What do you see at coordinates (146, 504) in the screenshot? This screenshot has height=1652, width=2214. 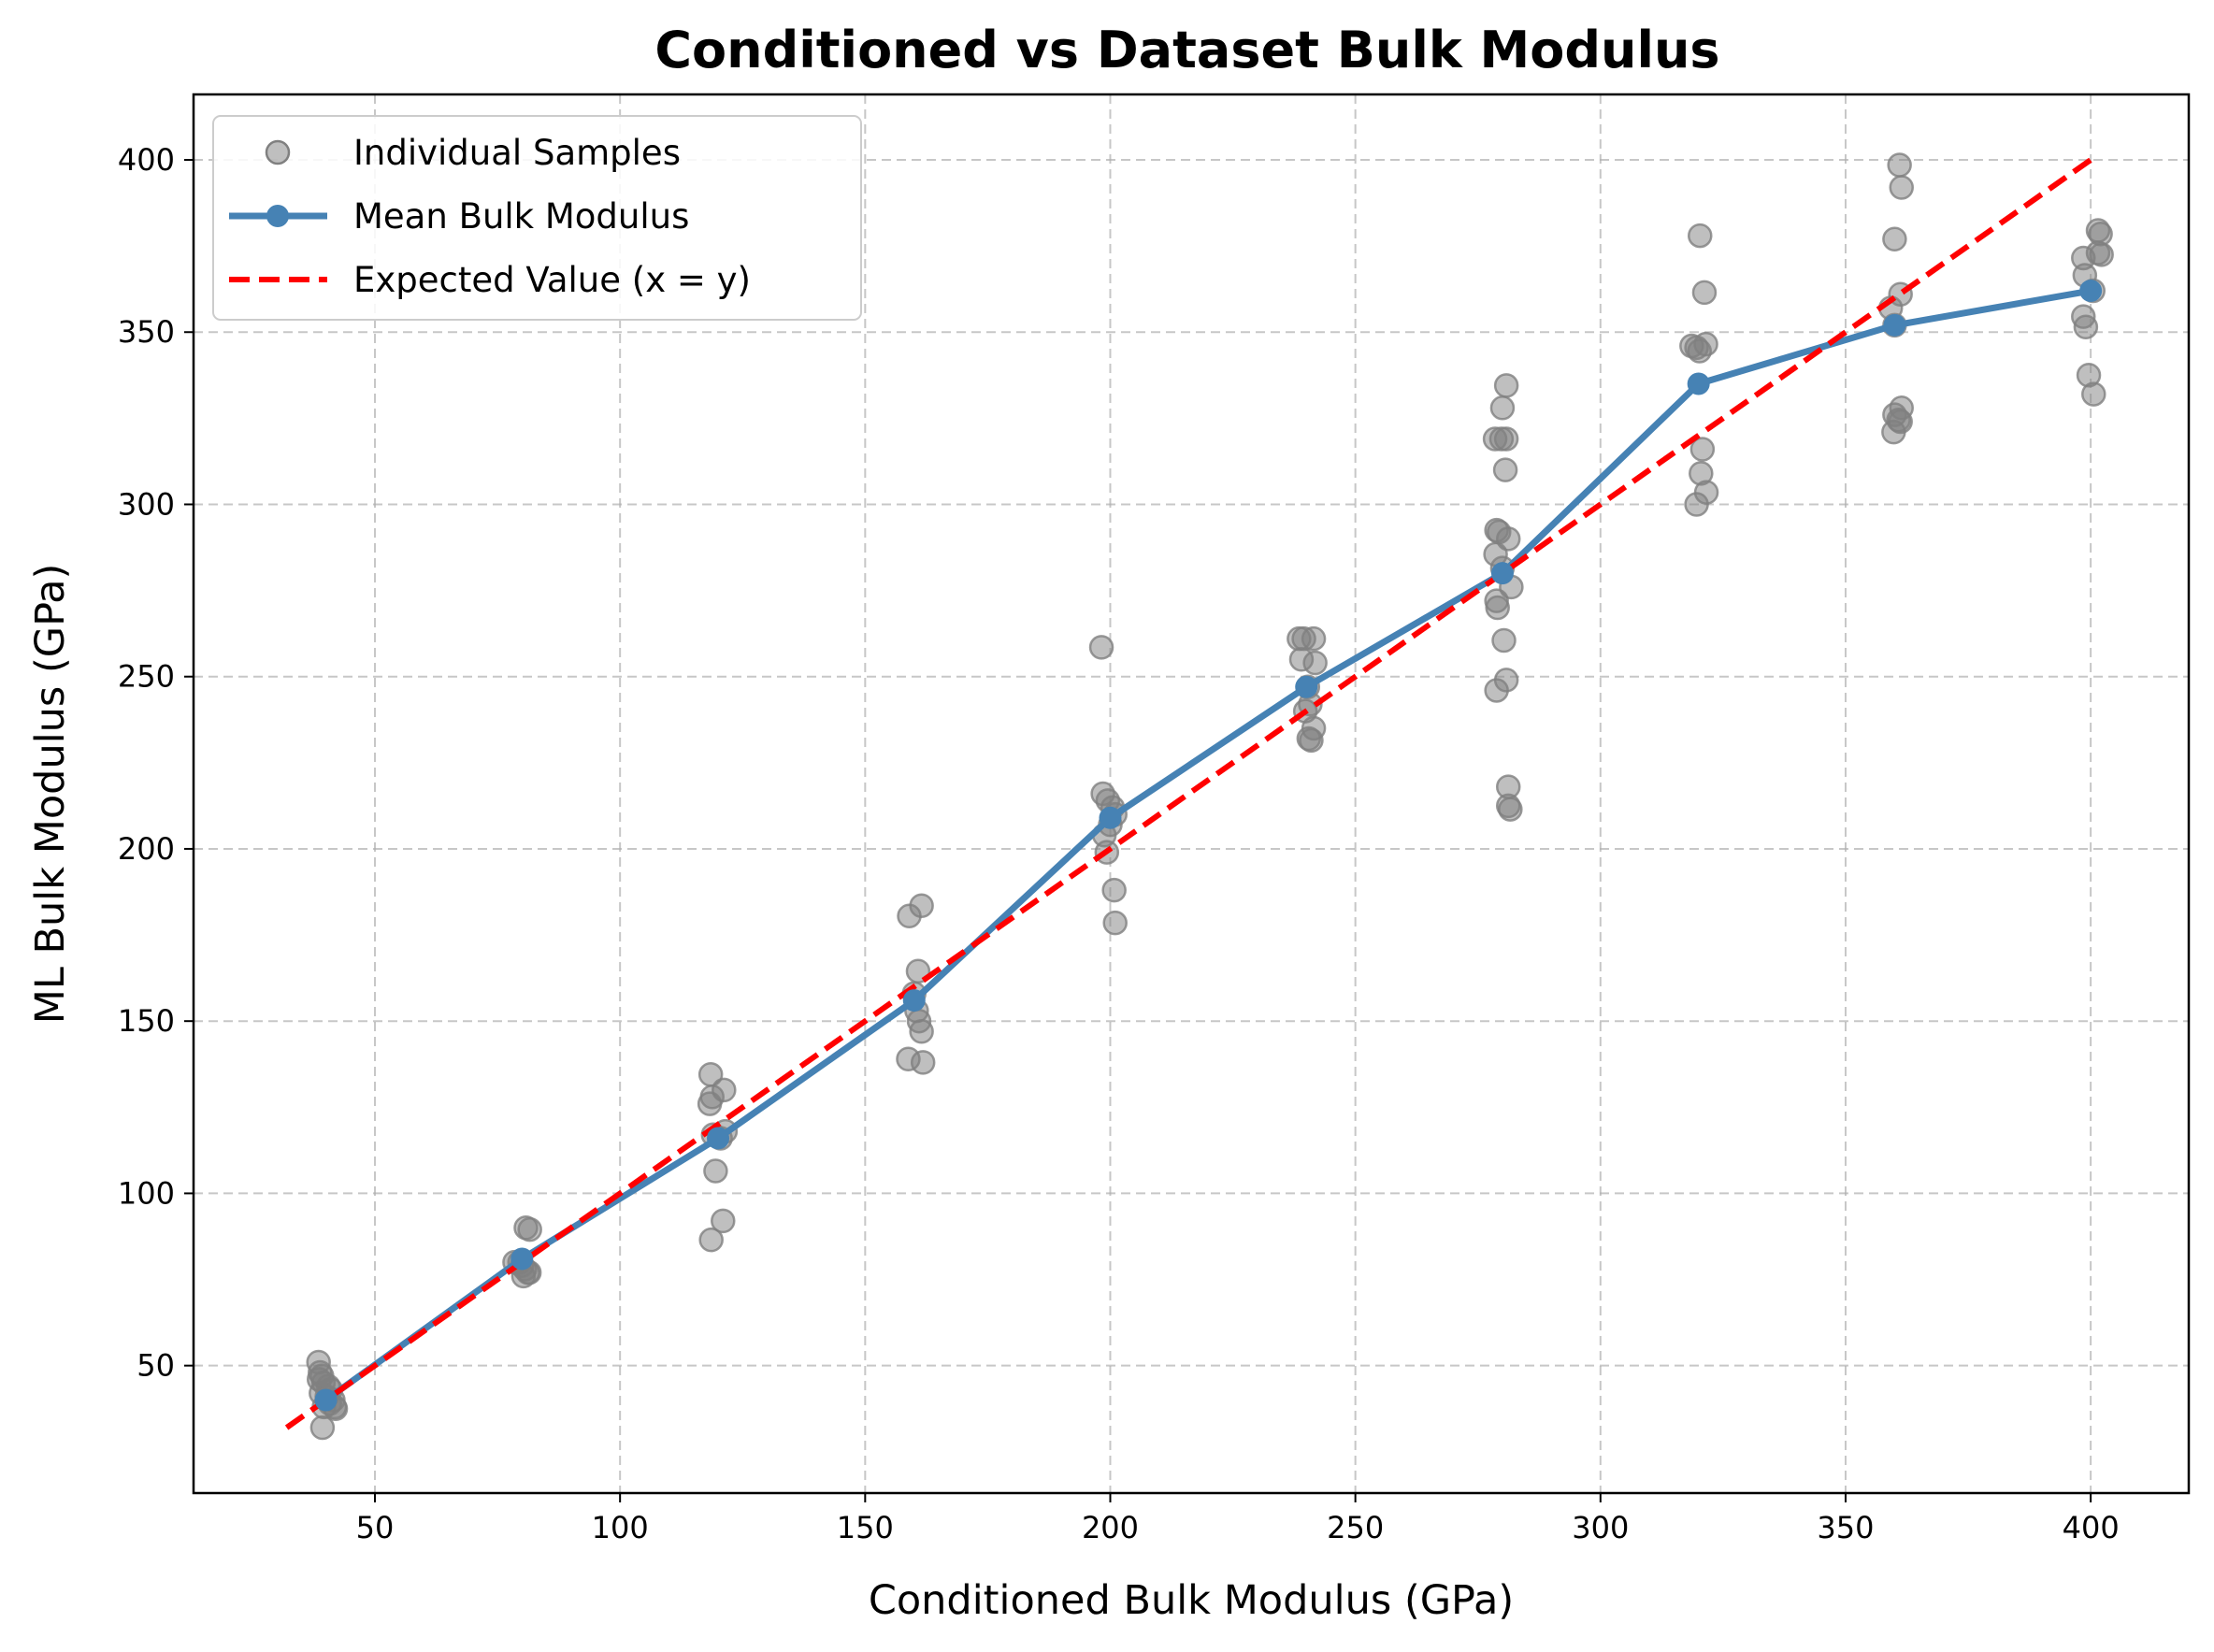 I see `y-tick-label: 300` at bounding box center [146, 504].